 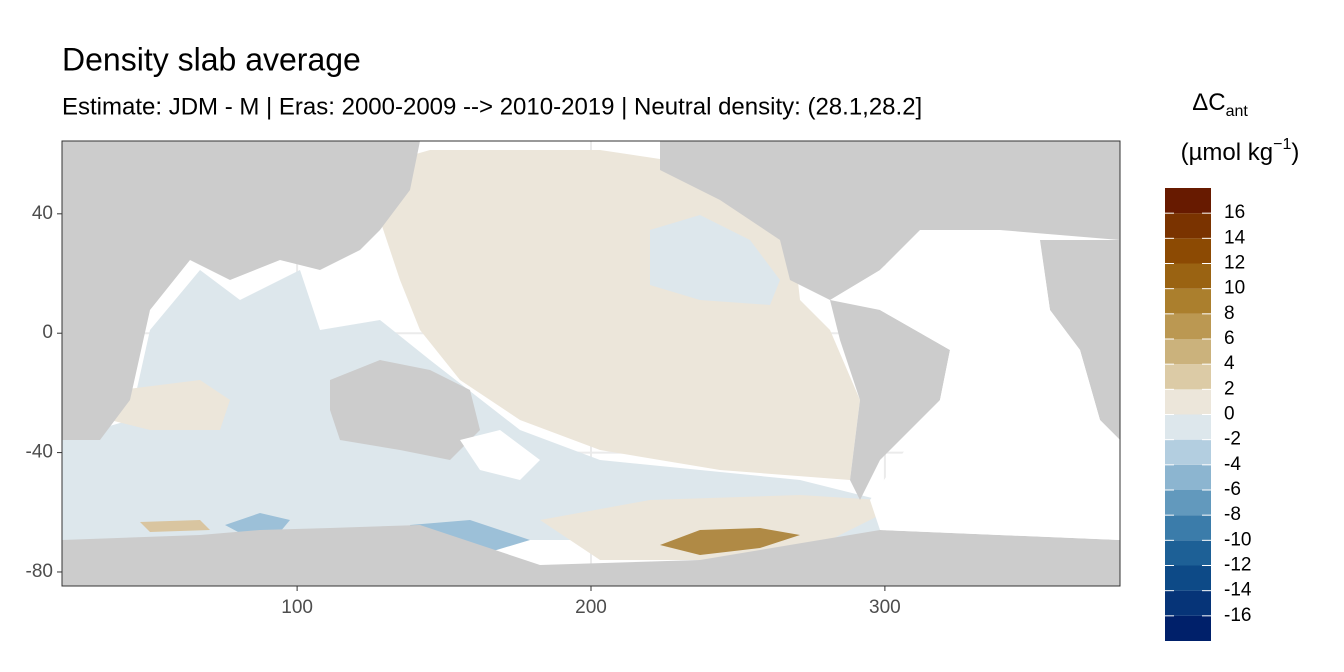 I want to click on legend-title-sub: ant, so click(x=1237, y=111).